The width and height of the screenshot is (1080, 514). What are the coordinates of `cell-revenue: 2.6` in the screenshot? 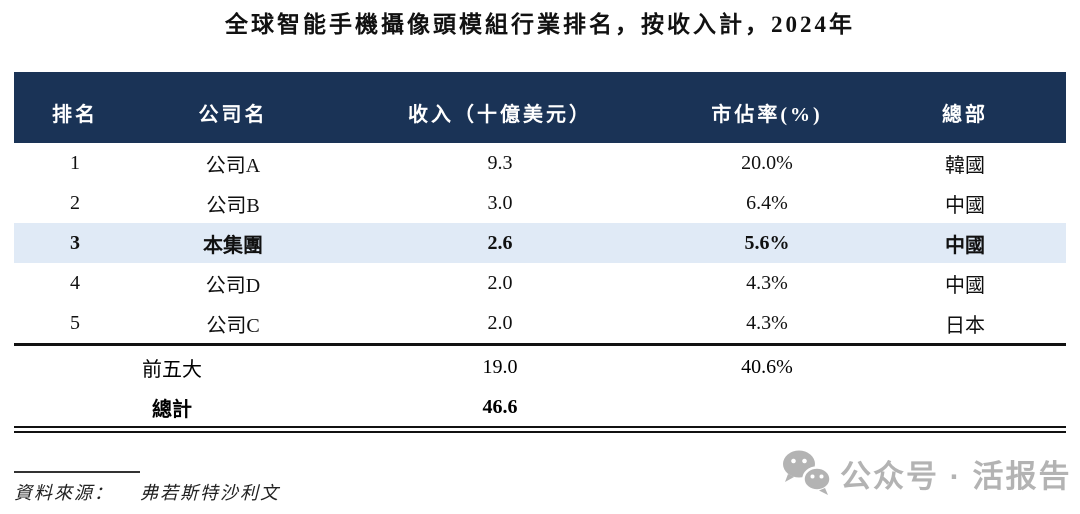 It's located at (500, 242).